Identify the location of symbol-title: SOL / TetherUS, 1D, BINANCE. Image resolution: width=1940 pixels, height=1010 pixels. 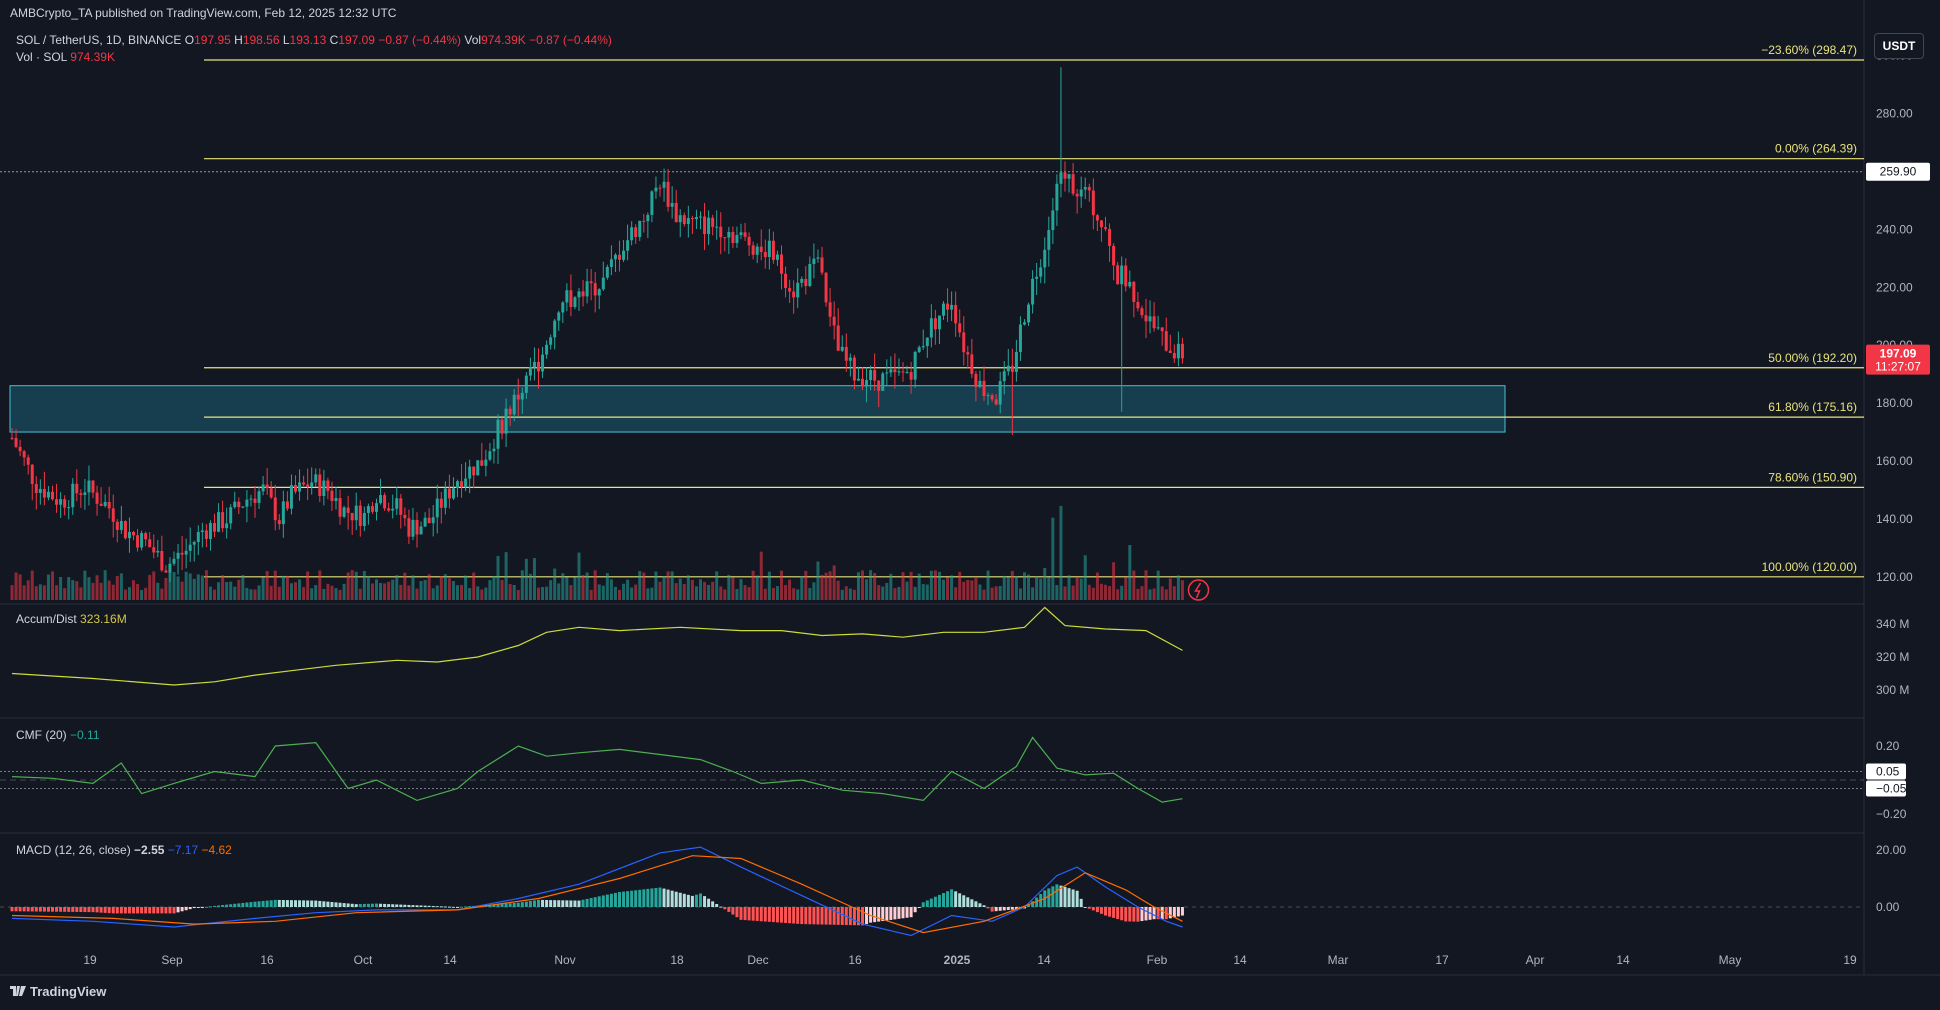
(99, 40).